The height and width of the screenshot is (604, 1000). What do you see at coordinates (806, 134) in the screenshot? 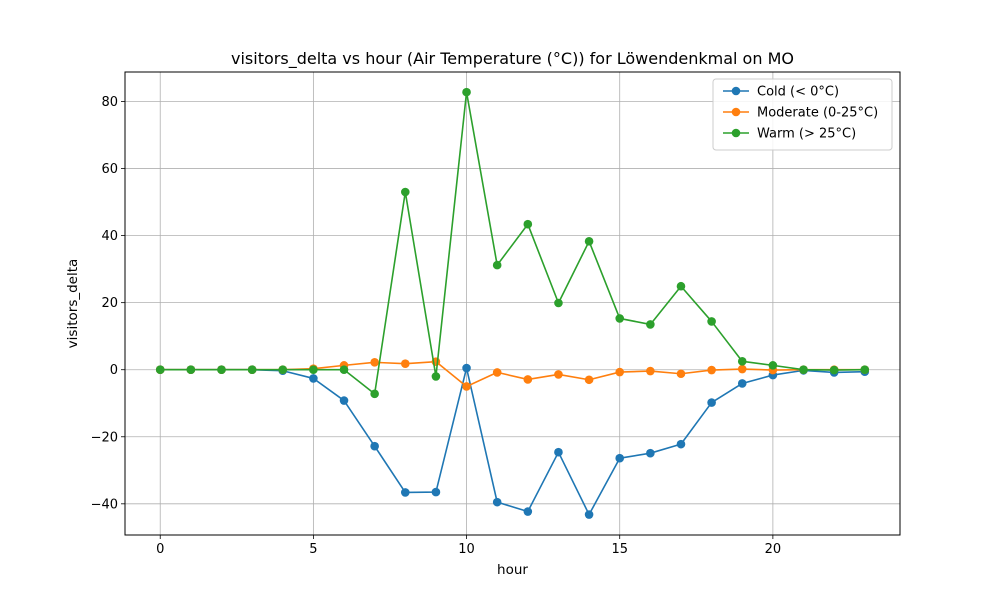
I see `legend-entry-label: Warm (> 25°C)` at bounding box center [806, 134].